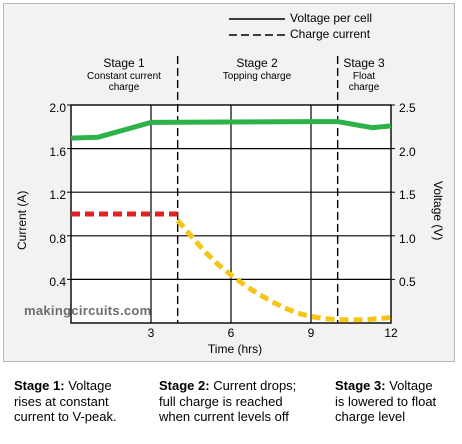  Describe the element at coordinates (151, 333) in the screenshot. I see `x-tick-3: 3` at that location.